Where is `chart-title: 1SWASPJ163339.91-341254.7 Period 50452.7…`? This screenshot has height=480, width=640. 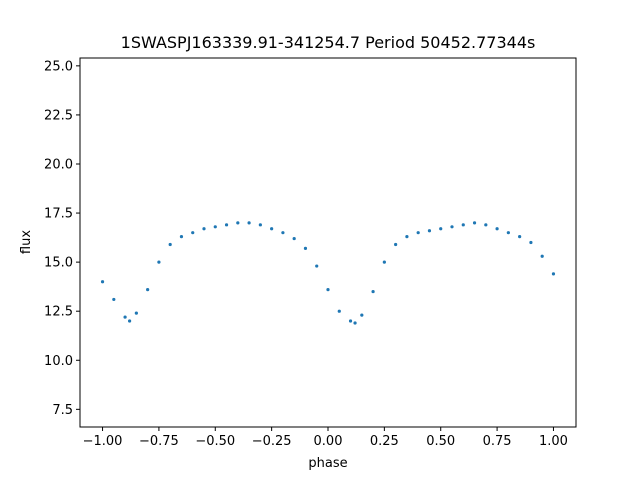 chart-title: 1SWASPJ163339.91-341254.7 Period 50452.7… is located at coordinates (328, 42).